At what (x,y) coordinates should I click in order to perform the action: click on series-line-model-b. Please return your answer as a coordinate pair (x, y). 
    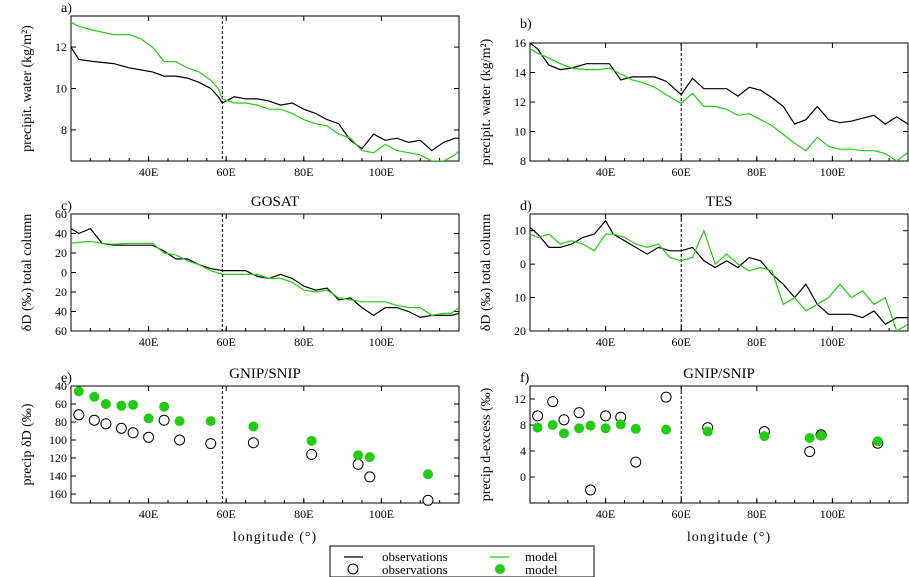
    Looking at the image, I should click on (719, 104).